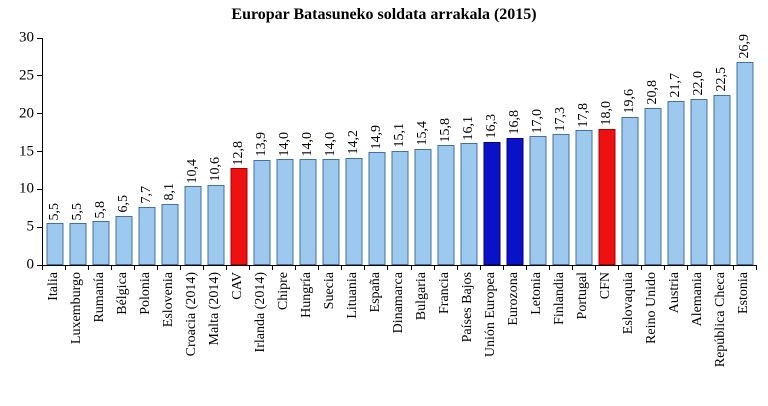  I want to click on x-category-label: Dinamarca, so click(398, 303).